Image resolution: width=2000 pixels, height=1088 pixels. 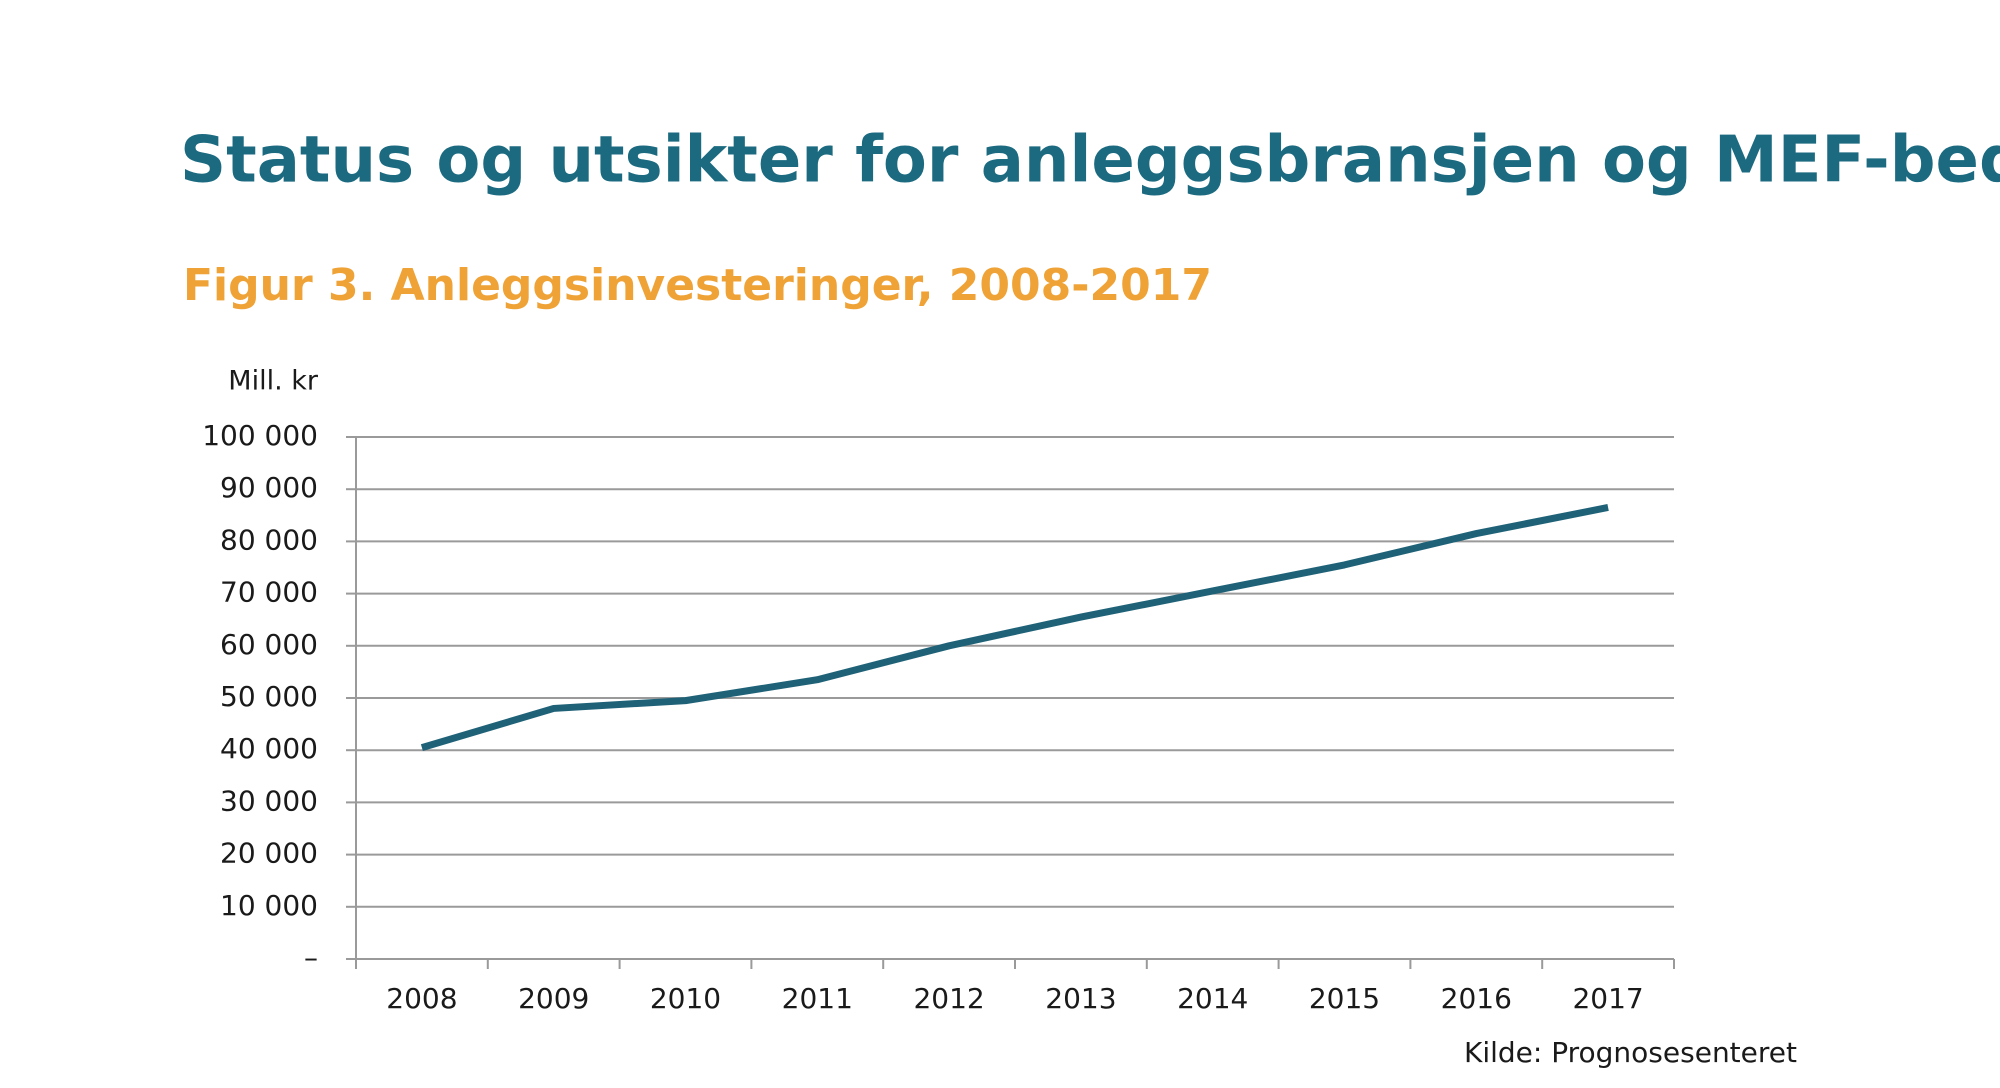 What do you see at coordinates (948, 998) in the screenshot?
I see `x-tick-label: 2012` at bounding box center [948, 998].